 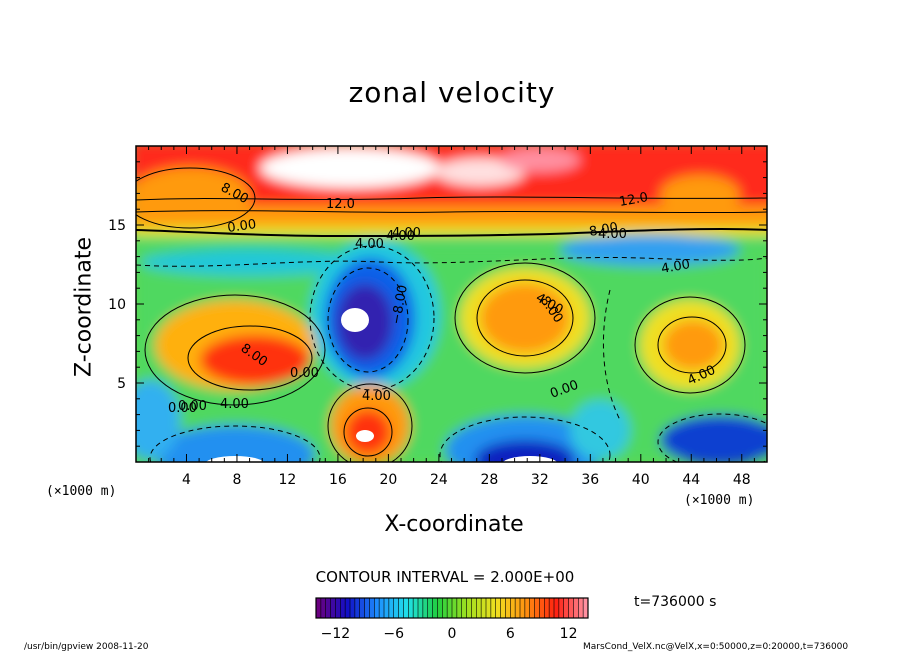 I want to click on contour-label: −8.00, so click(x=400, y=305).